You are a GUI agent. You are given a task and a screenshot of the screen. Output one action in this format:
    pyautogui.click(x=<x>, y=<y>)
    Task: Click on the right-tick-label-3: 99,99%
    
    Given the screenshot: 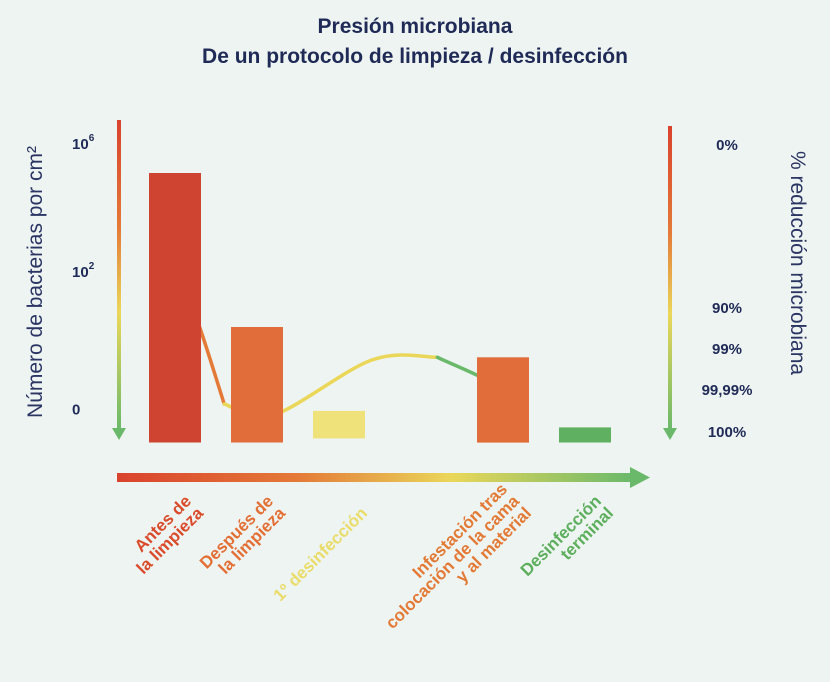 What is the action you would take?
    pyautogui.click(x=727, y=390)
    